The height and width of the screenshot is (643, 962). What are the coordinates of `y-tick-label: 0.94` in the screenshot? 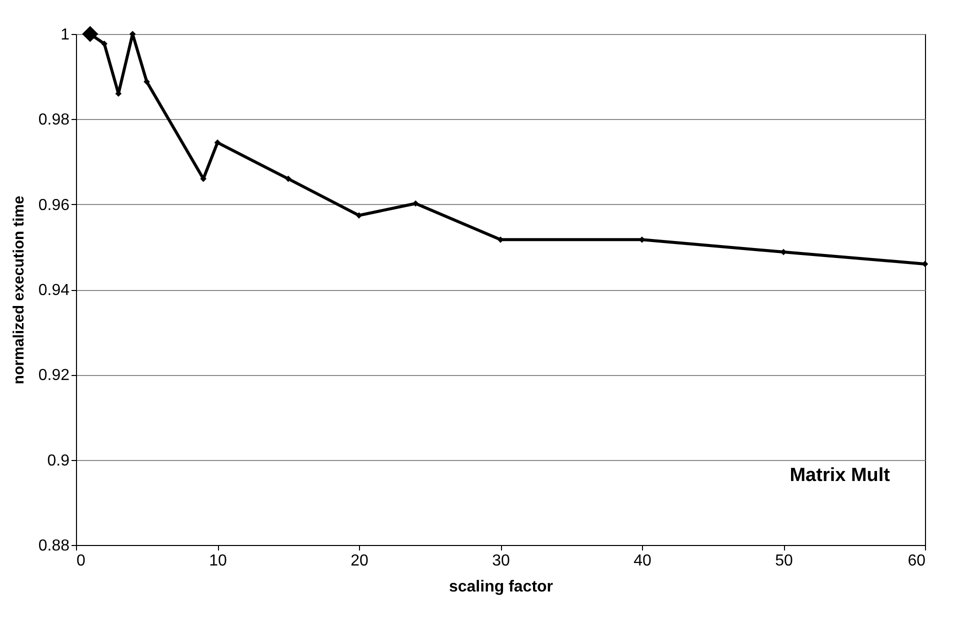 It's located at (54, 290).